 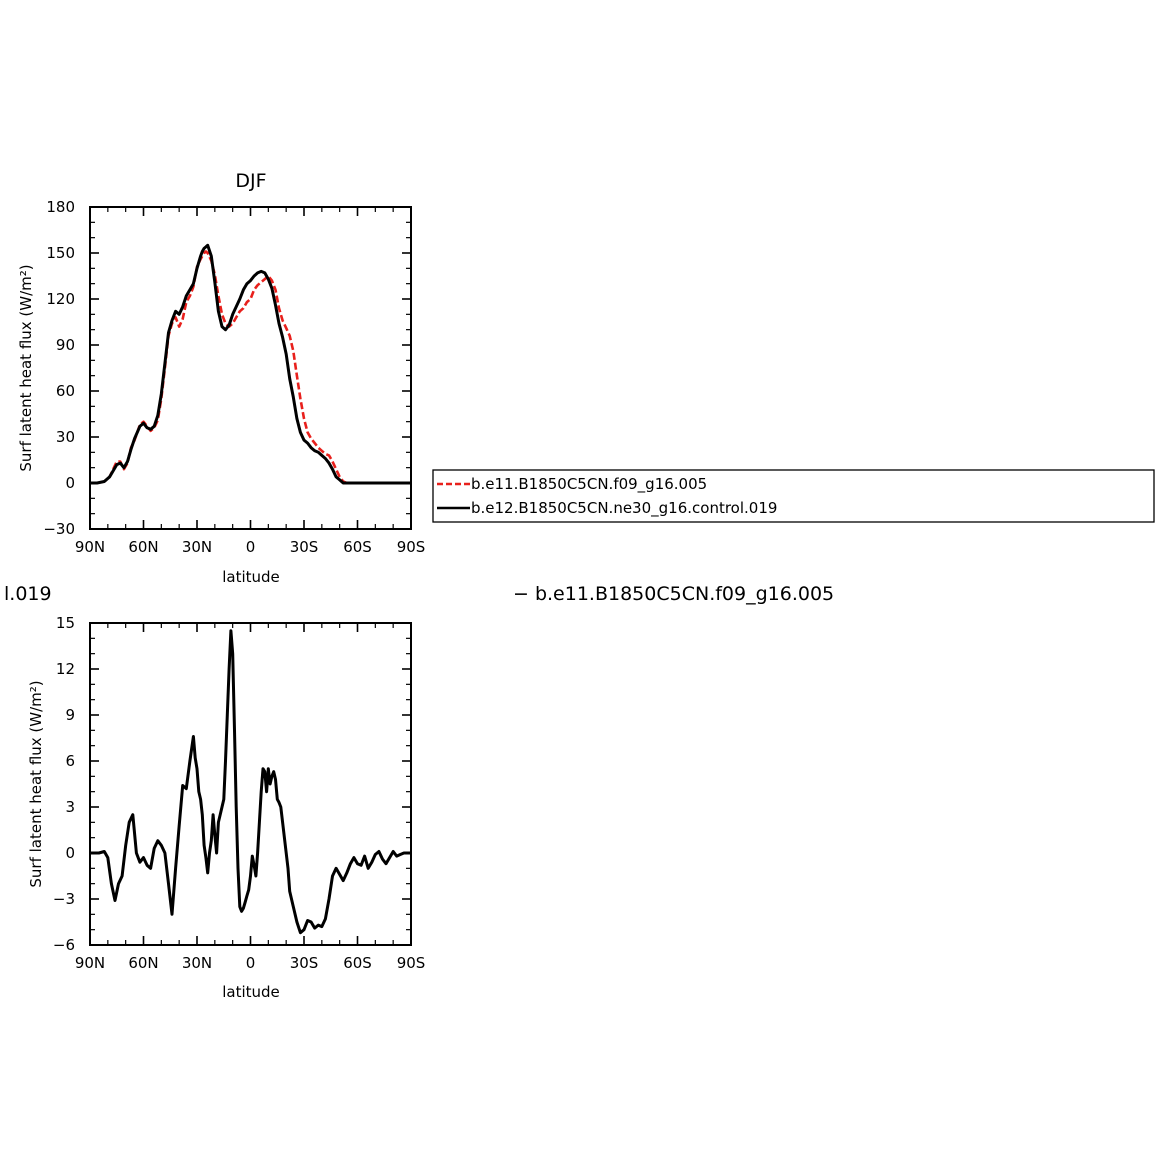 What do you see at coordinates (64, 945) in the screenshot?
I see `bottom-chart-y-tick-label: −6` at bounding box center [64, 945].